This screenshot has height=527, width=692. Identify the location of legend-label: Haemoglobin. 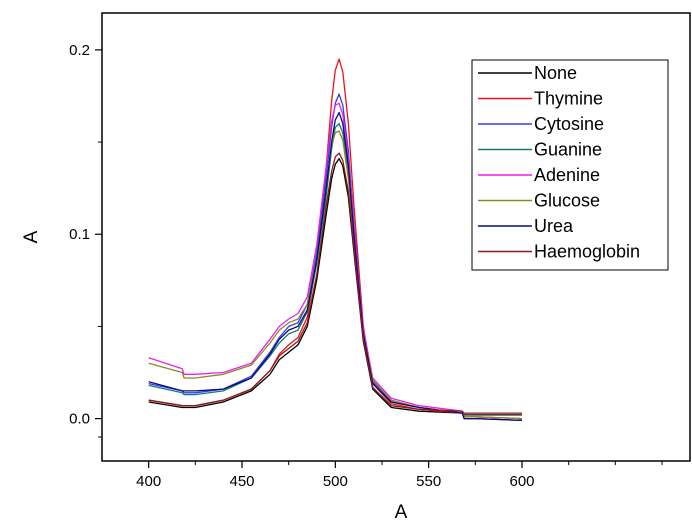
(587, 252).